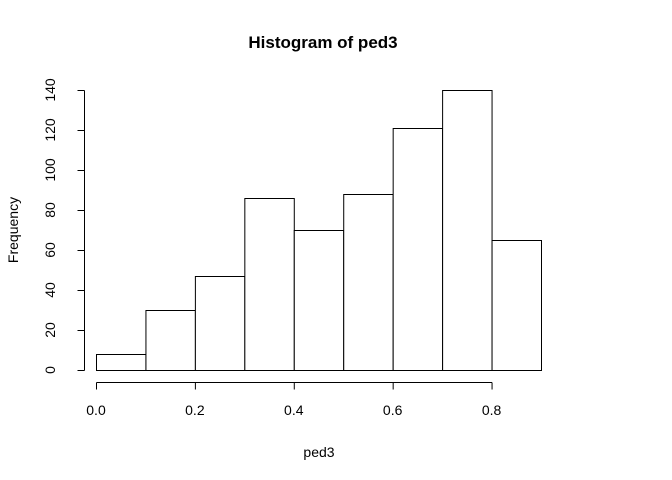 The width and height of the screenshot is (672, 480). Describe the element at coordinates (322, 42) in the screenshot. I see `chart-title: Histogram of ped3` at that location.